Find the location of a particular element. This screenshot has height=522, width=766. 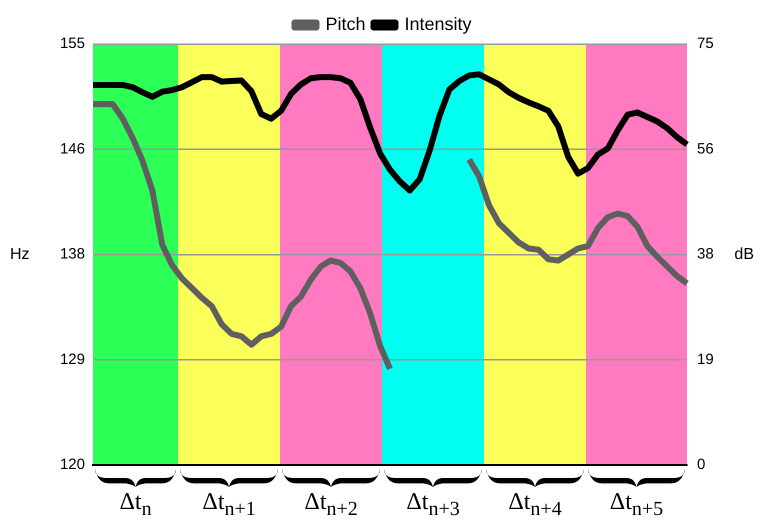

y-tick-label: 155 is located at coordinates (72, 43).